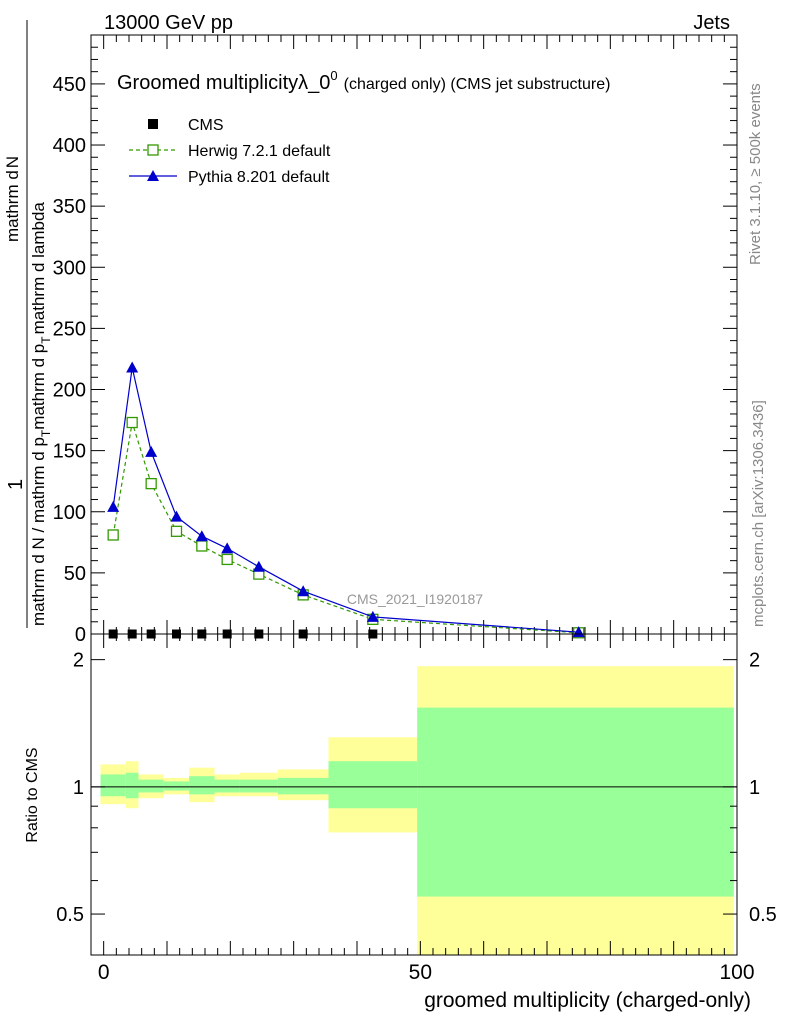 This screenshot has width=786, height=1024. Describe the element at coordinates (206, 125) in the screenshot. I see `legend-label-cms: CMS` at that location.